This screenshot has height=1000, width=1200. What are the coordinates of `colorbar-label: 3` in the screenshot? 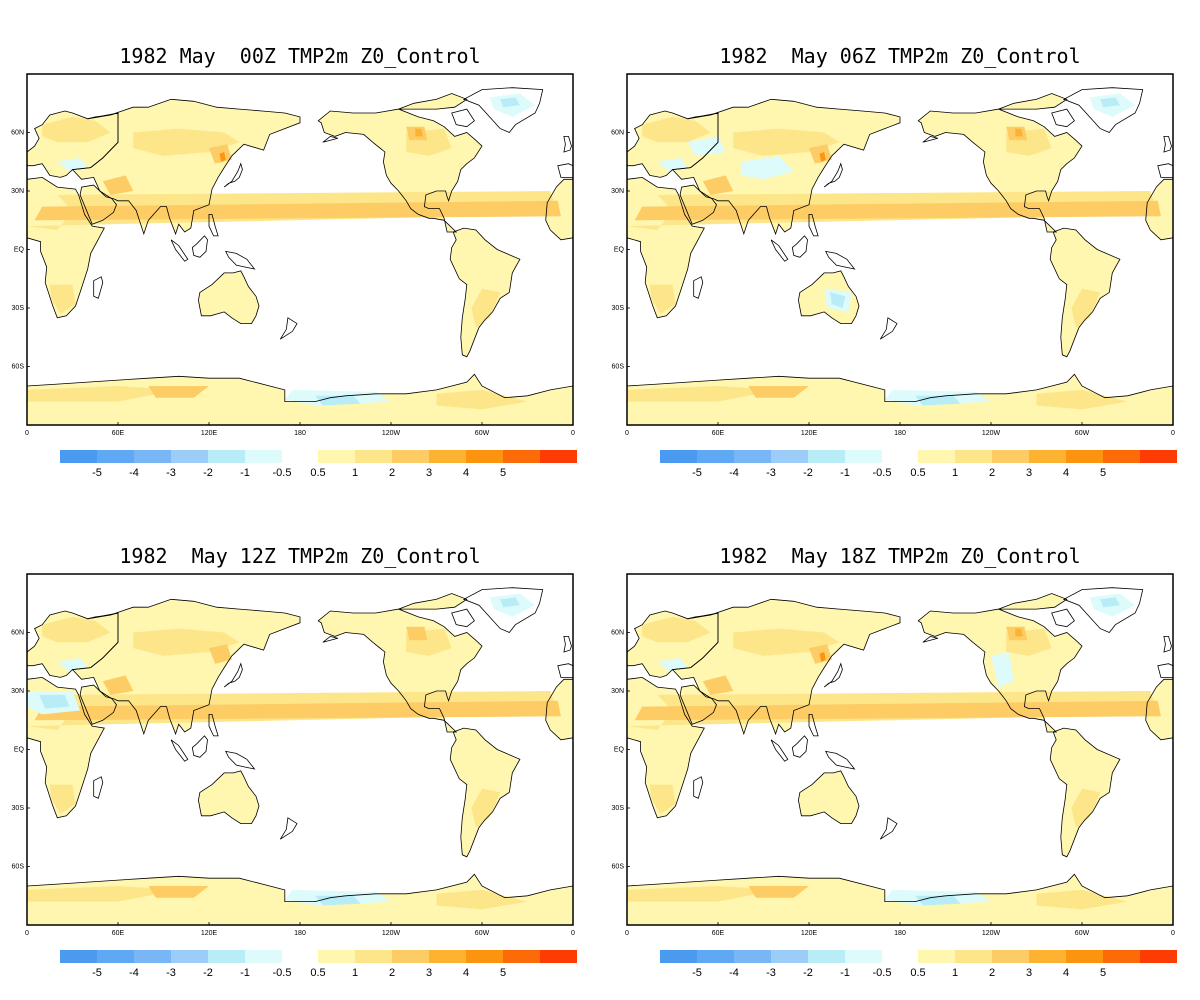 It's located at (429, 473).